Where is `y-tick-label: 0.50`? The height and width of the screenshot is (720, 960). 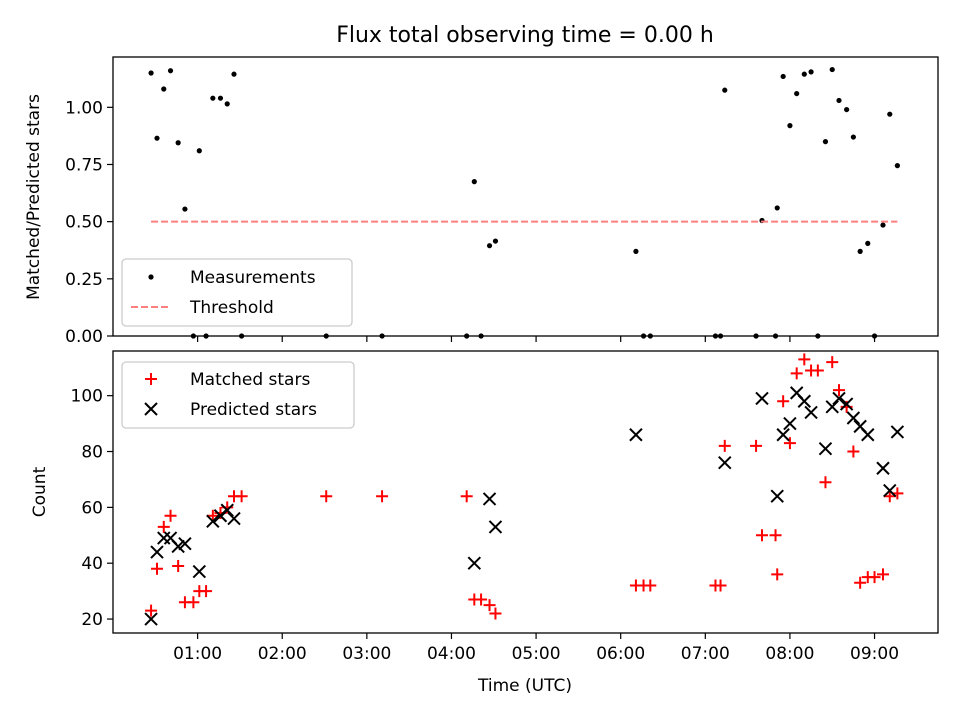
y-tick-label: 0.50 is located at coordinates (84, 223).